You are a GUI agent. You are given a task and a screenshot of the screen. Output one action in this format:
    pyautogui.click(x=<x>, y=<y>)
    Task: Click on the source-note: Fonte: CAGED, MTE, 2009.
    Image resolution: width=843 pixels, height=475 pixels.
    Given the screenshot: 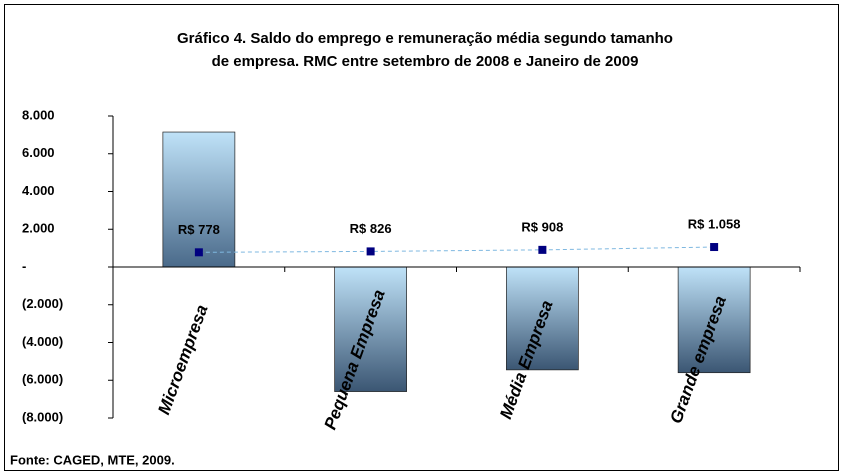 What is the action you would take?
    pyautogui.click(x=92, y=459)
    